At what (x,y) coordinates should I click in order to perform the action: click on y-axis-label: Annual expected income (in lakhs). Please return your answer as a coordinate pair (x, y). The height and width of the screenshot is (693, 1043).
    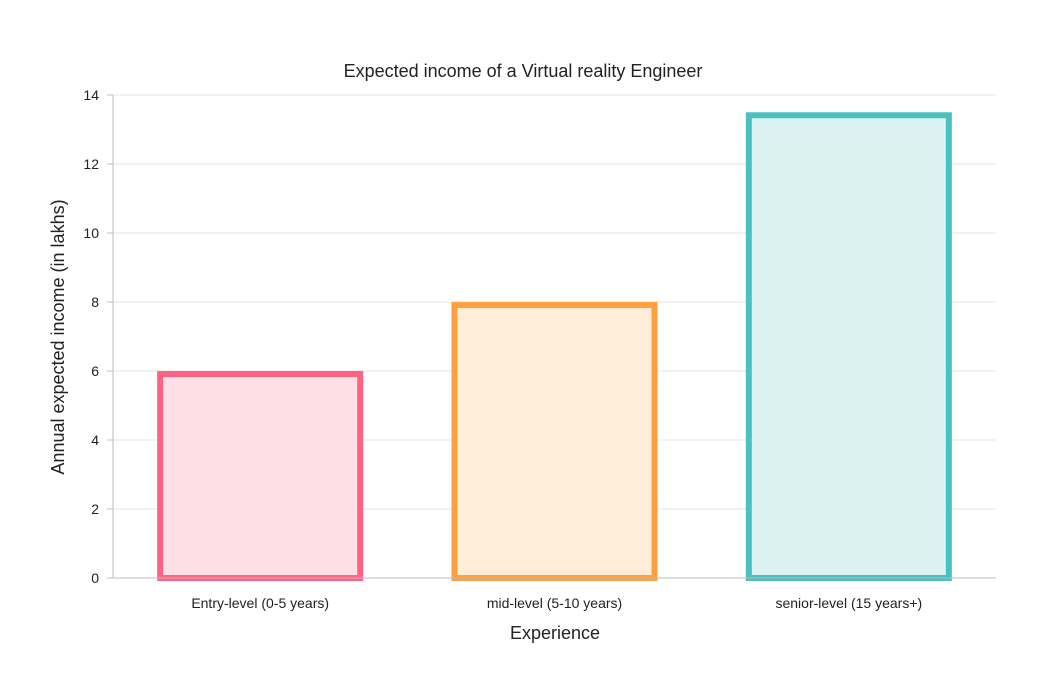
    Looking at the image, I should click on (58, 336).